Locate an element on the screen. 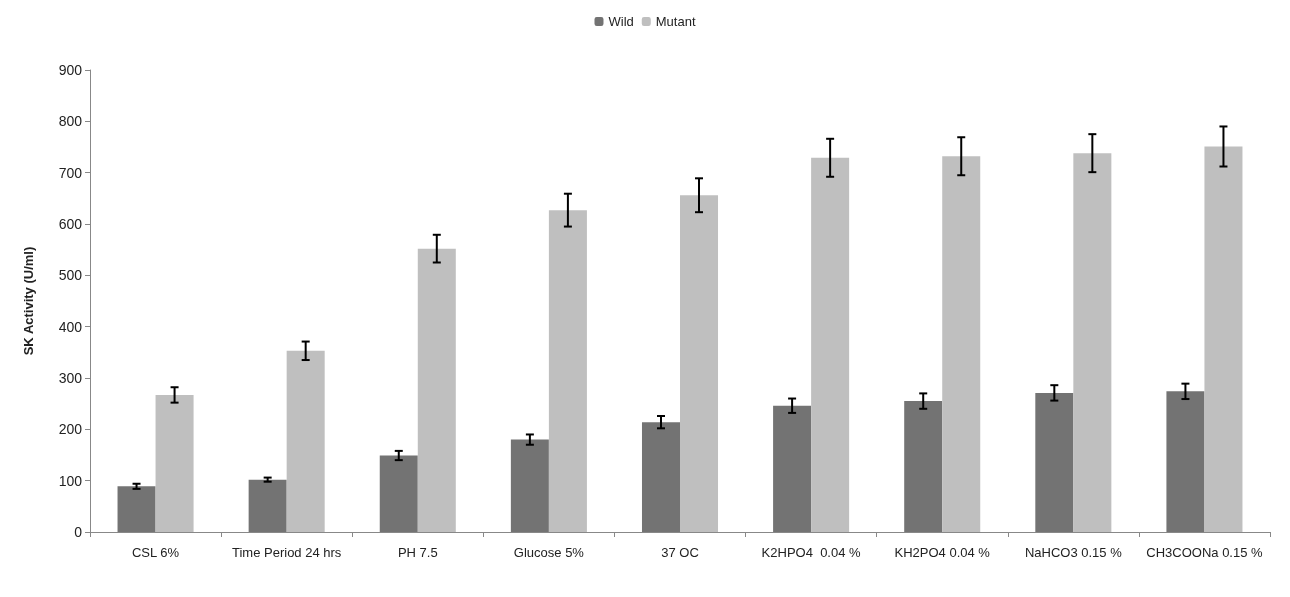 This screenshot has height=597, width=1290. legend-label: Mutant is located at coordinates (675, 21).